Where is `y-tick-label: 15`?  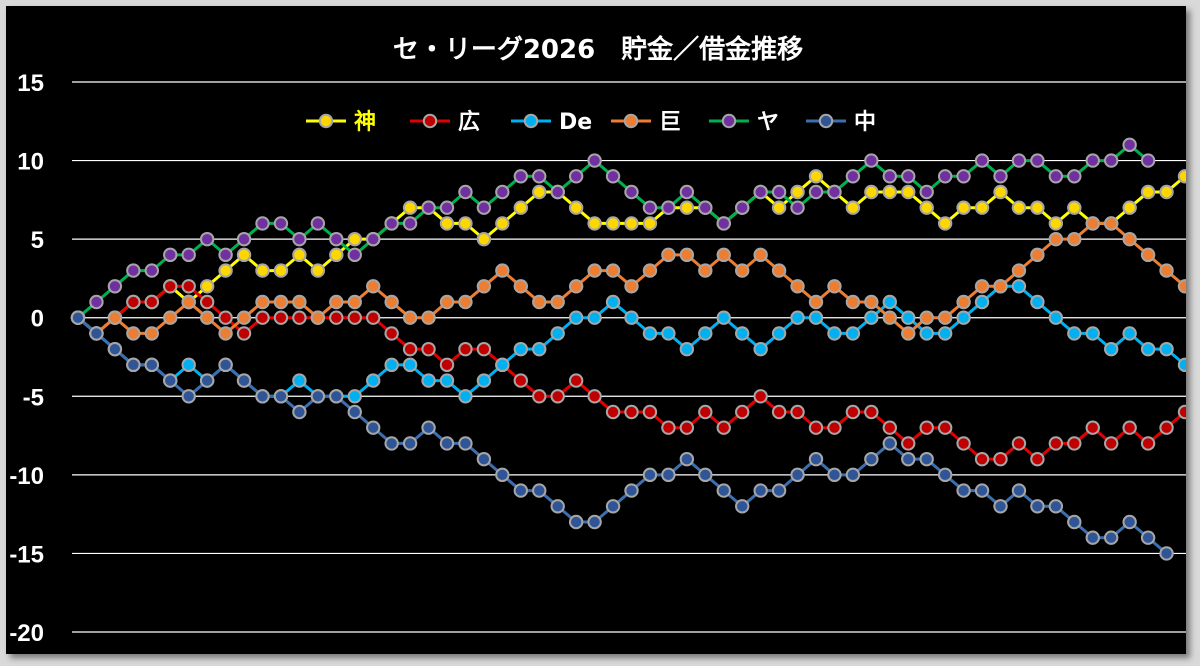 y-tick-label: 15 is located at coordinates (30, 83).